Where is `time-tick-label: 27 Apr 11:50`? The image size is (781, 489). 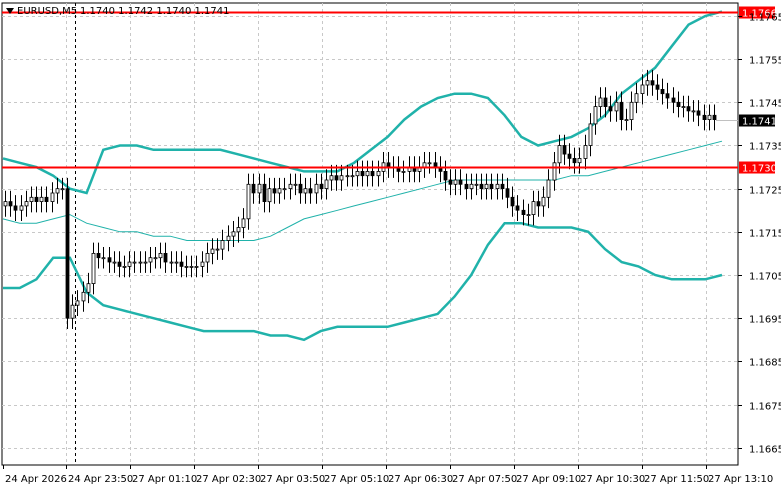
time-tick-label: 27 Apr 11:50 is located at coordinates (676, 479).